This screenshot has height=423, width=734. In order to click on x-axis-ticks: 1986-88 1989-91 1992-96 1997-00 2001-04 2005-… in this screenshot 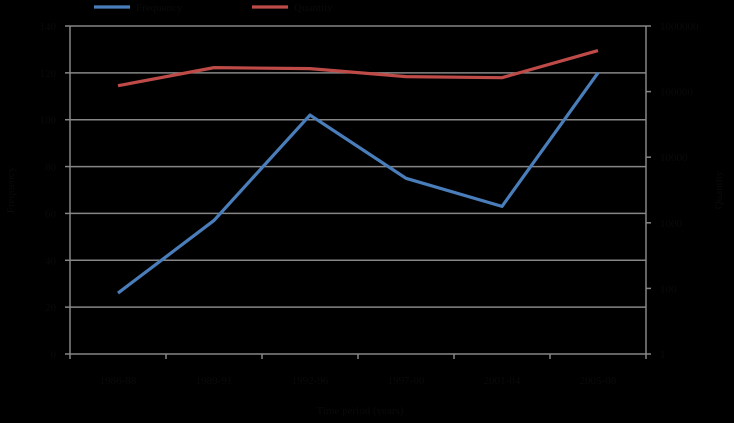, I will do `click(358, 370)`.